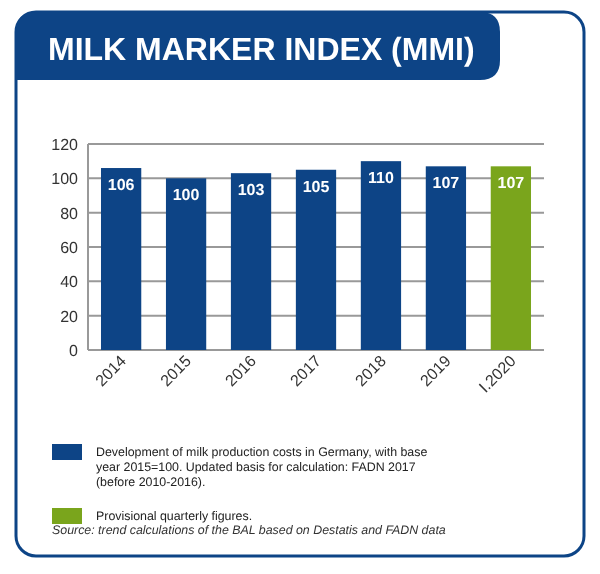  What do you see at coordinates (186, 195) in the screenshot?
I see `data-label: 100` at bounding box center [186, 195].